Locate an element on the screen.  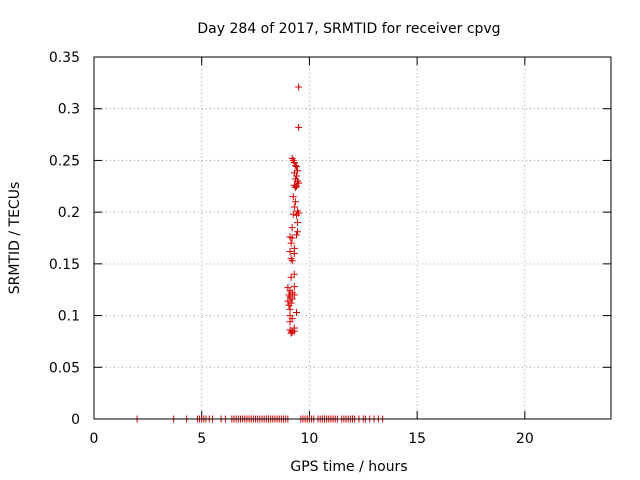
y-tick-label: 0.2 is located at coordinates (69, 213).